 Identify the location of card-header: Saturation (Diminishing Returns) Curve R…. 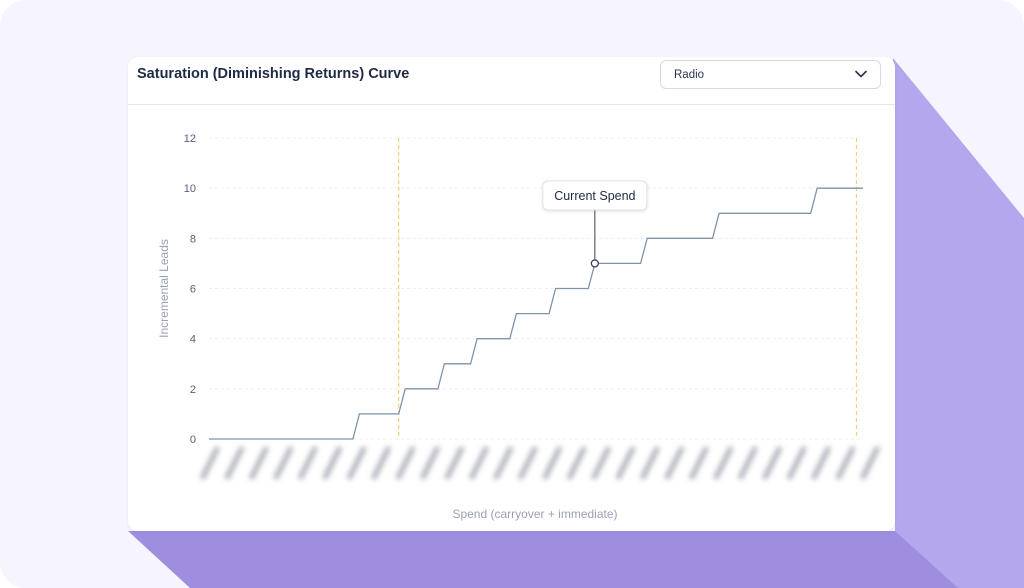
(511, 81).